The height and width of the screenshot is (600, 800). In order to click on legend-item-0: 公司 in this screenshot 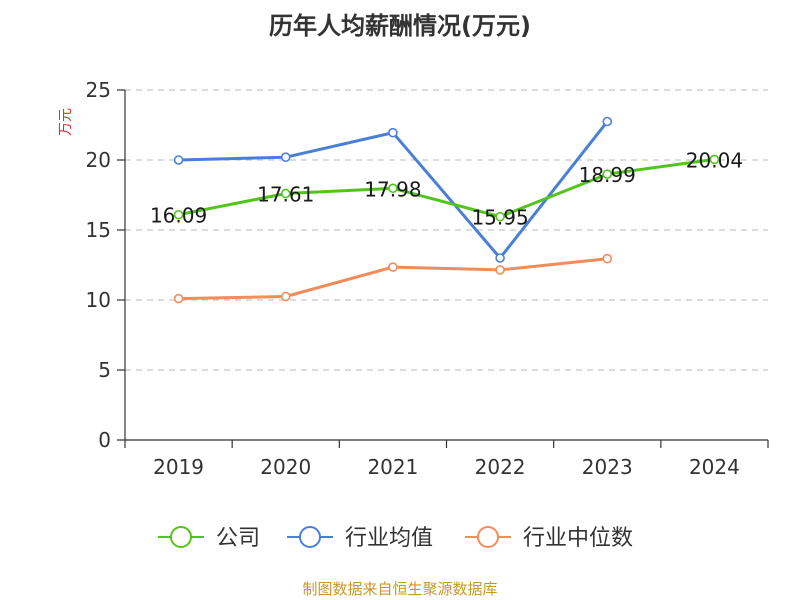, I will do `click(209, 538)`.